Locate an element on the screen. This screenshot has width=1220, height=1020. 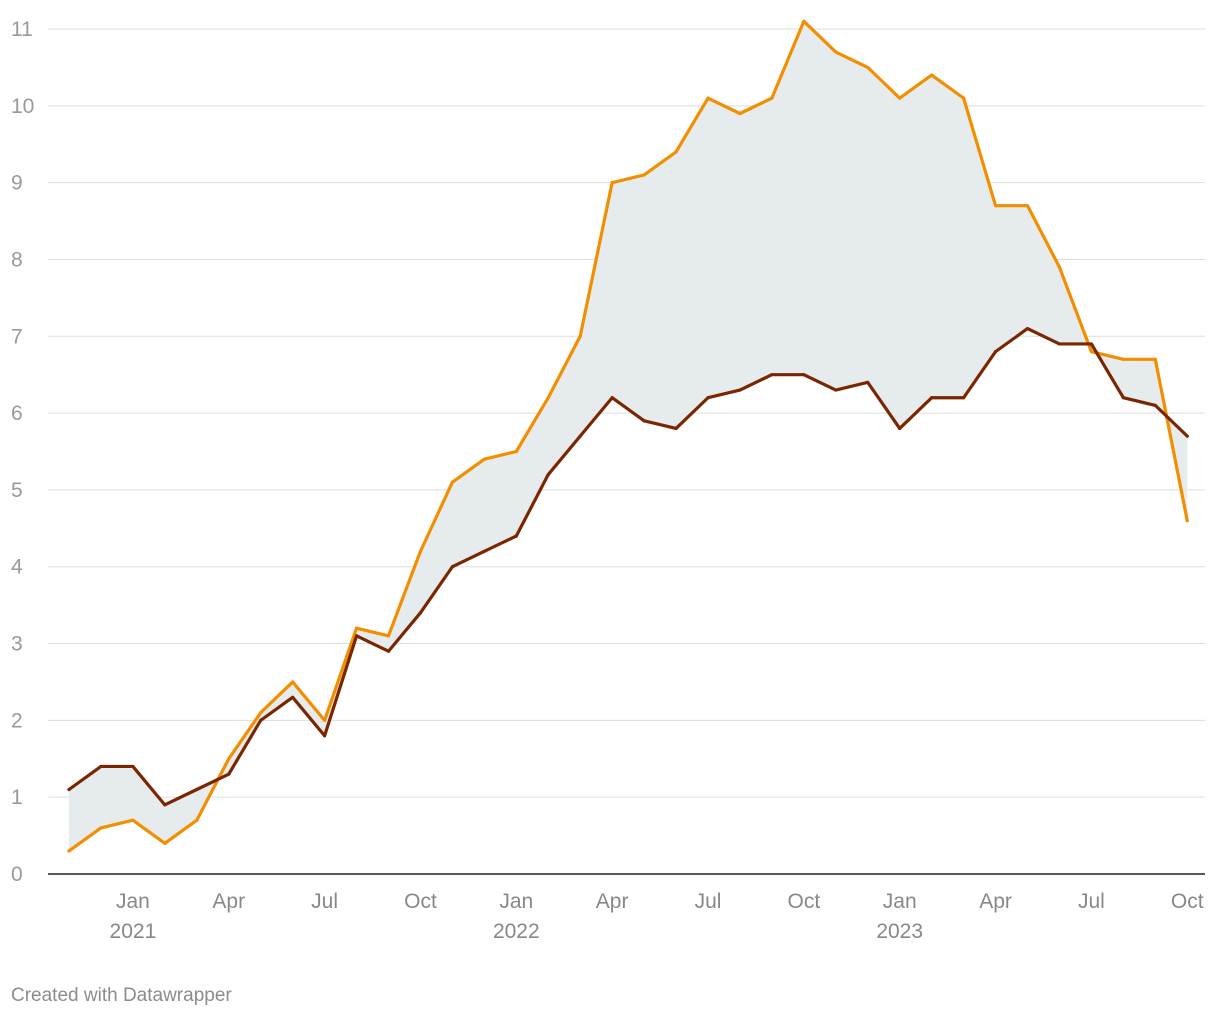
y-tick-label: 0 is located at coordinates (17, 874).